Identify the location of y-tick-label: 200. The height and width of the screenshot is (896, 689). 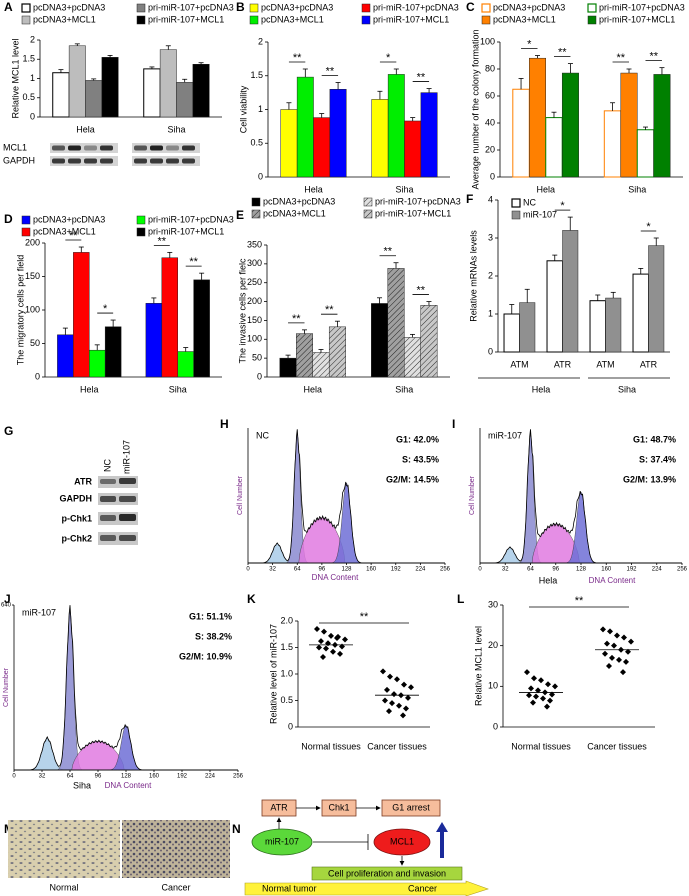
(254, 301).